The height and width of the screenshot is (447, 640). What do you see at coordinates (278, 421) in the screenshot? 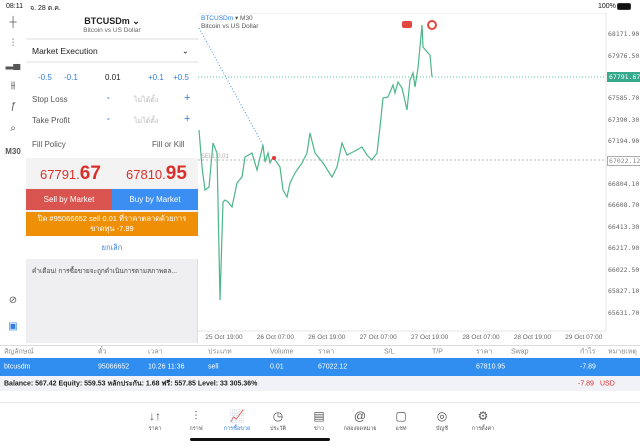
I see `nav-item: ◷ ประวัติ` at bounding box center [278, 421].